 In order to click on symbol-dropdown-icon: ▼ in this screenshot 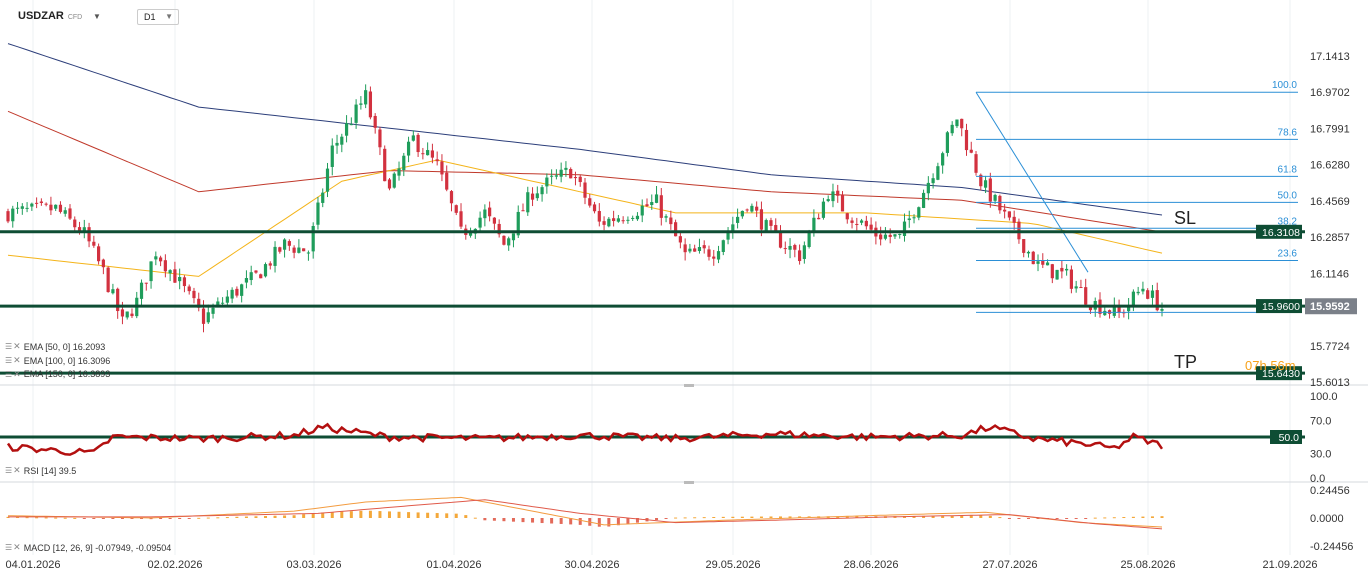, I will do `click(97, 16)`.